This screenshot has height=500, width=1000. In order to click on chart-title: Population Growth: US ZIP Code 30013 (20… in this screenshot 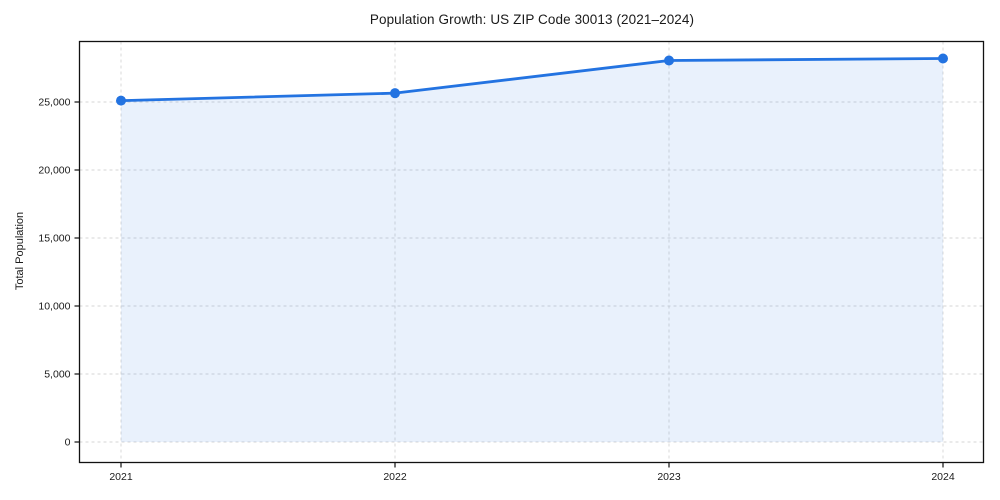, I will do `click(532, 19)`.